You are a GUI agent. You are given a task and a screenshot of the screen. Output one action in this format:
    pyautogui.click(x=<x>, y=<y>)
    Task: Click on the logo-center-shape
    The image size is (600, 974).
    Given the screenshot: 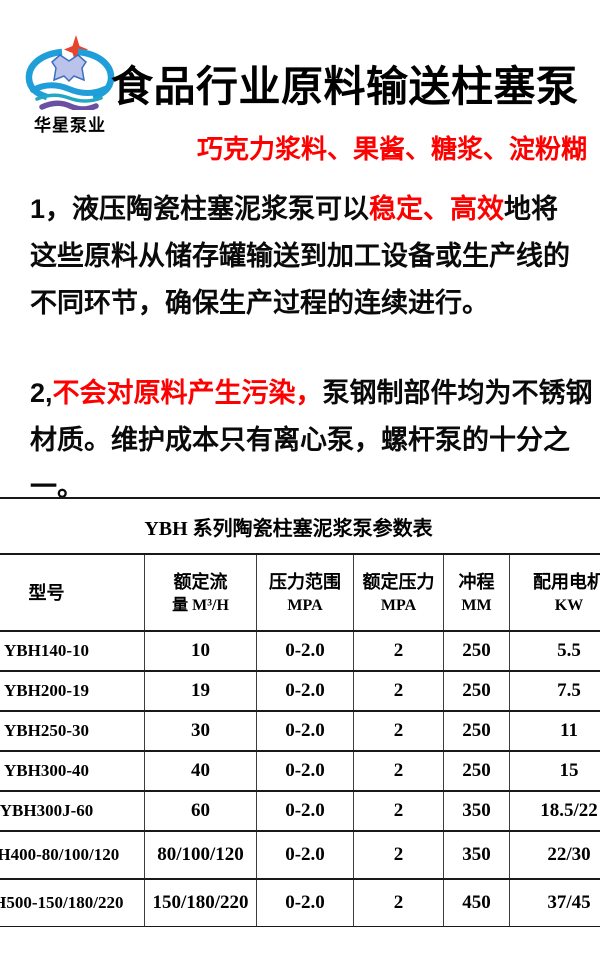 What is the action you would take?
    pyautogui.click(x=69, y=68)
    